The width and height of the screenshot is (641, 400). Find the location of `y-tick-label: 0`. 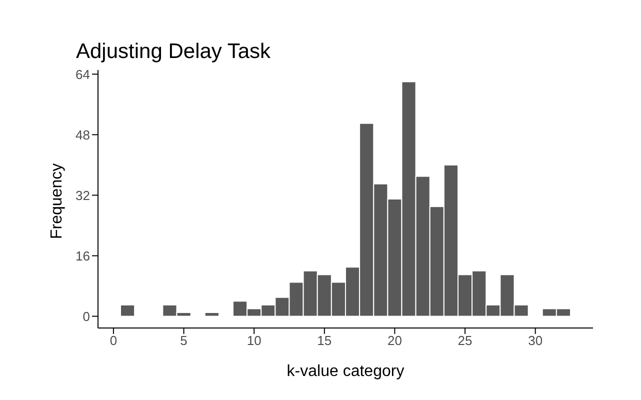

y-tick-label: 0 is located at coordinates (86, 316).